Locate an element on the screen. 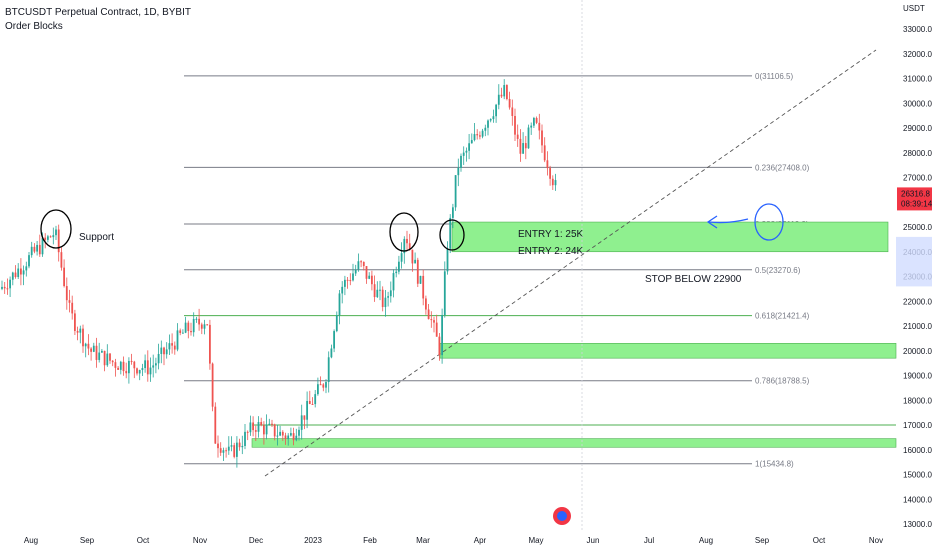 This screenshot has width=932, height=550. symbol-title: BTCUSDT Perpetual Contract, 1D, BYBIT is located at coordinates (98, 12).